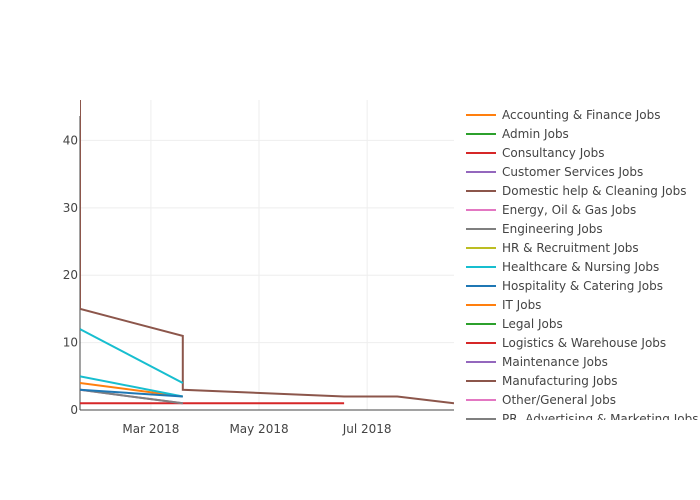  Describe the element at coordinates (570, 248) in the screenshot. I see `legend-label: HR & Recruitment Jobs` at that location.